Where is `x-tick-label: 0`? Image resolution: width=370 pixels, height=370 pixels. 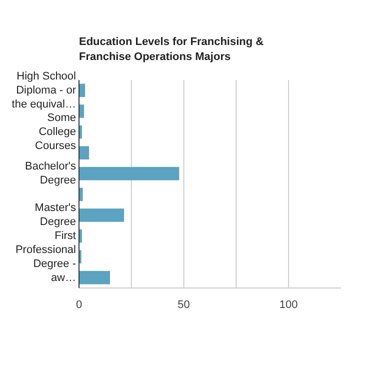 x-tick-label: 0 is located at coordinates (79, 305).